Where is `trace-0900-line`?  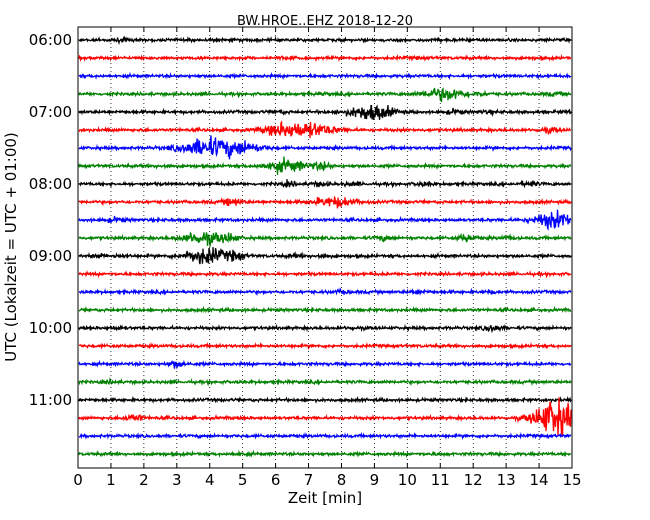 trace-0900-line is located at coordinates (325, 256).